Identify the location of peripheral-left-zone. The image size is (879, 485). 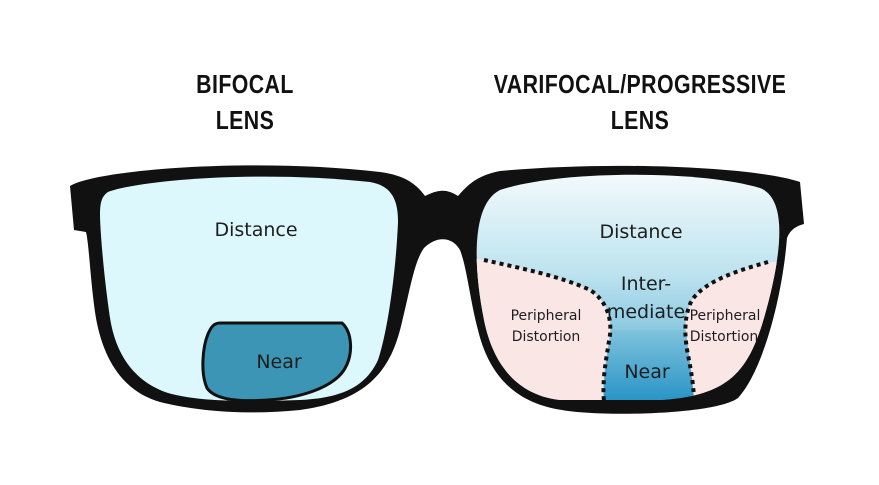
(543, 329).